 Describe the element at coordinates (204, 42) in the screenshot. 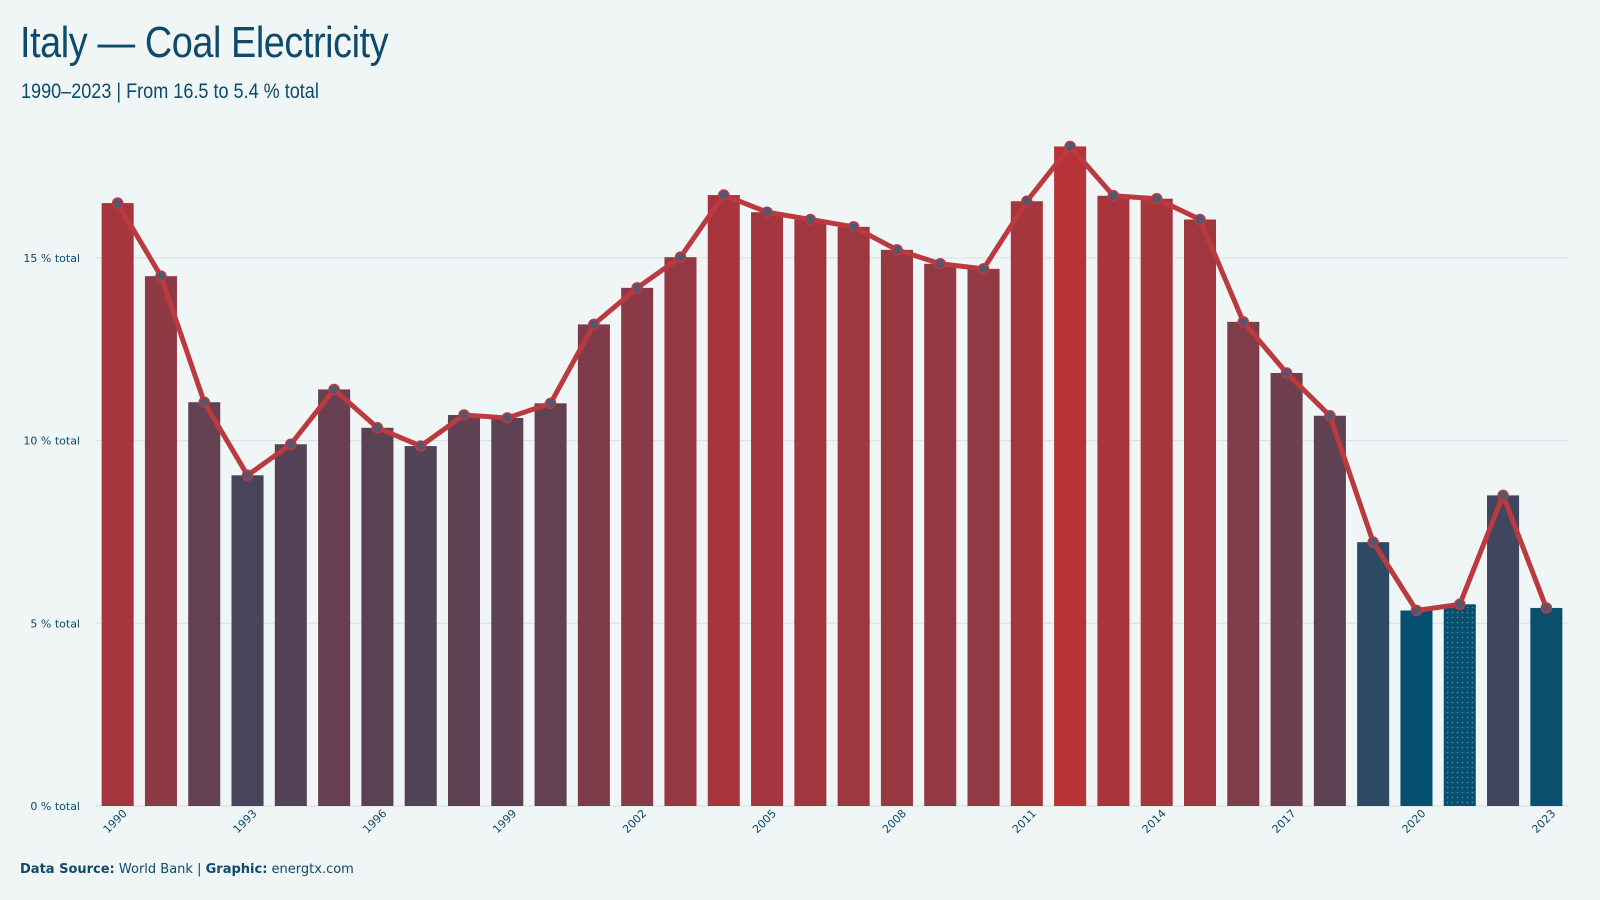

I see `chart-title: Italy — Coal Electricity` at that location.